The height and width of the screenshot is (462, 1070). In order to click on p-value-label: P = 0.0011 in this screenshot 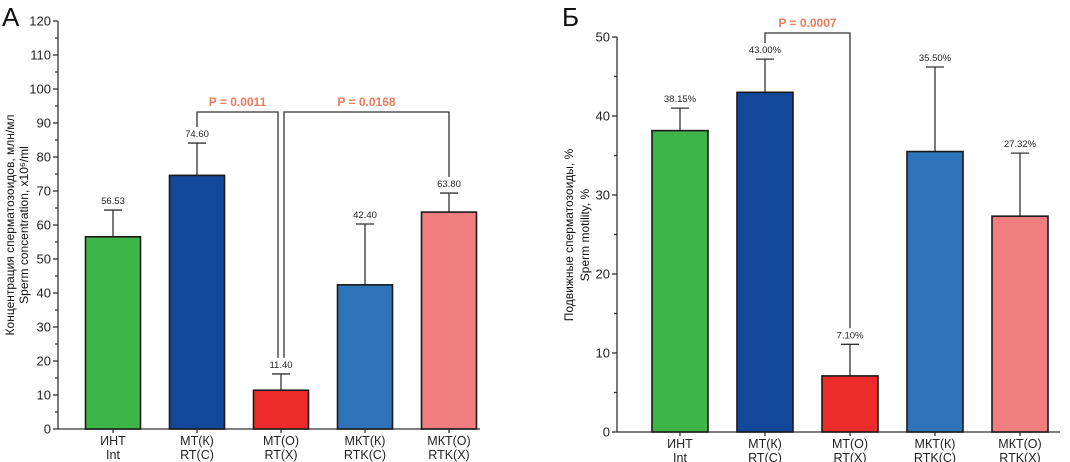, I will do `click(238, 102)`.